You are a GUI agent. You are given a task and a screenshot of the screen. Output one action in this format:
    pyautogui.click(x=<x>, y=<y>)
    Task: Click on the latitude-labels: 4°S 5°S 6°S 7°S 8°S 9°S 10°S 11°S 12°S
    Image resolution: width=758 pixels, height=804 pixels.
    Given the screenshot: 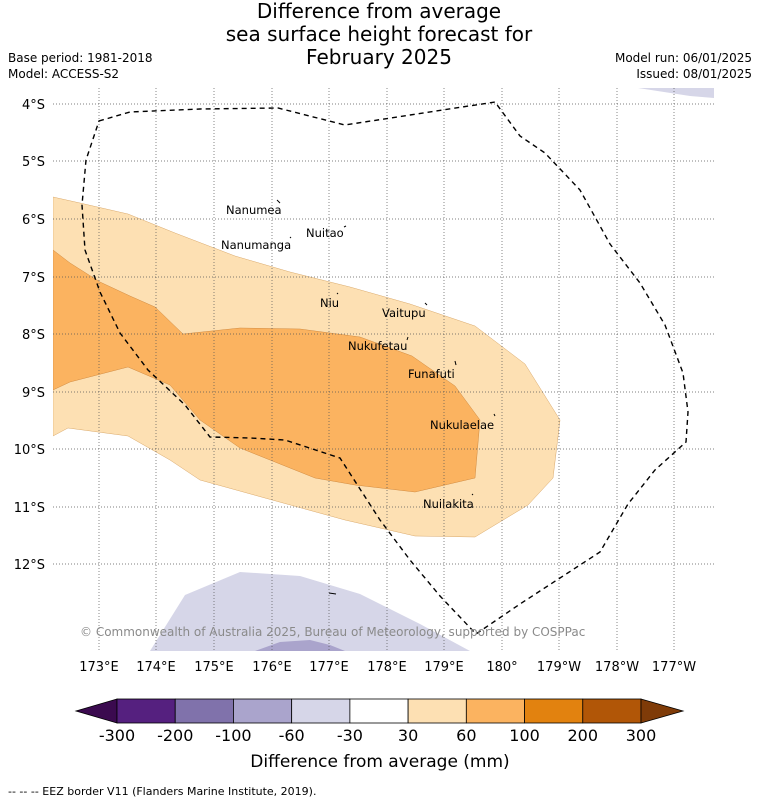 What is the action you would take?
    pyautogui.click(x=29, y=335)
    